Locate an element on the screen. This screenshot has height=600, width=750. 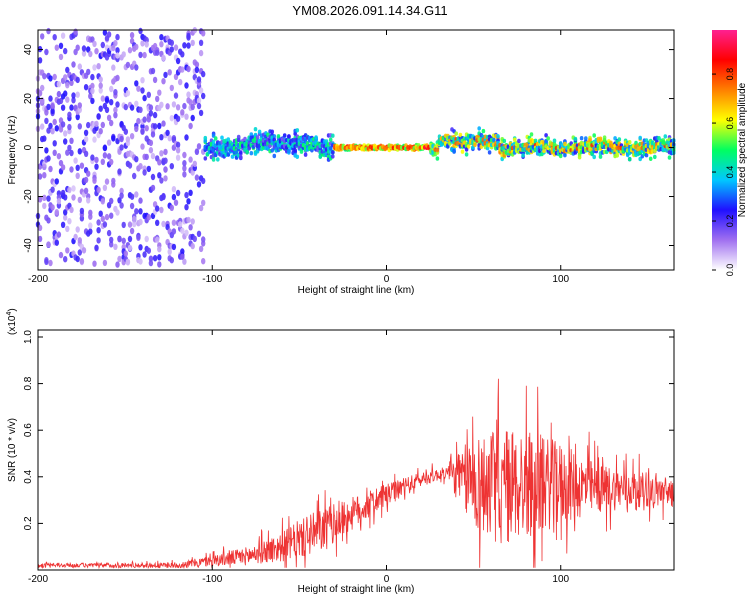
colorbar-tick-label: 0.8 is located at coordinates (730, 74).